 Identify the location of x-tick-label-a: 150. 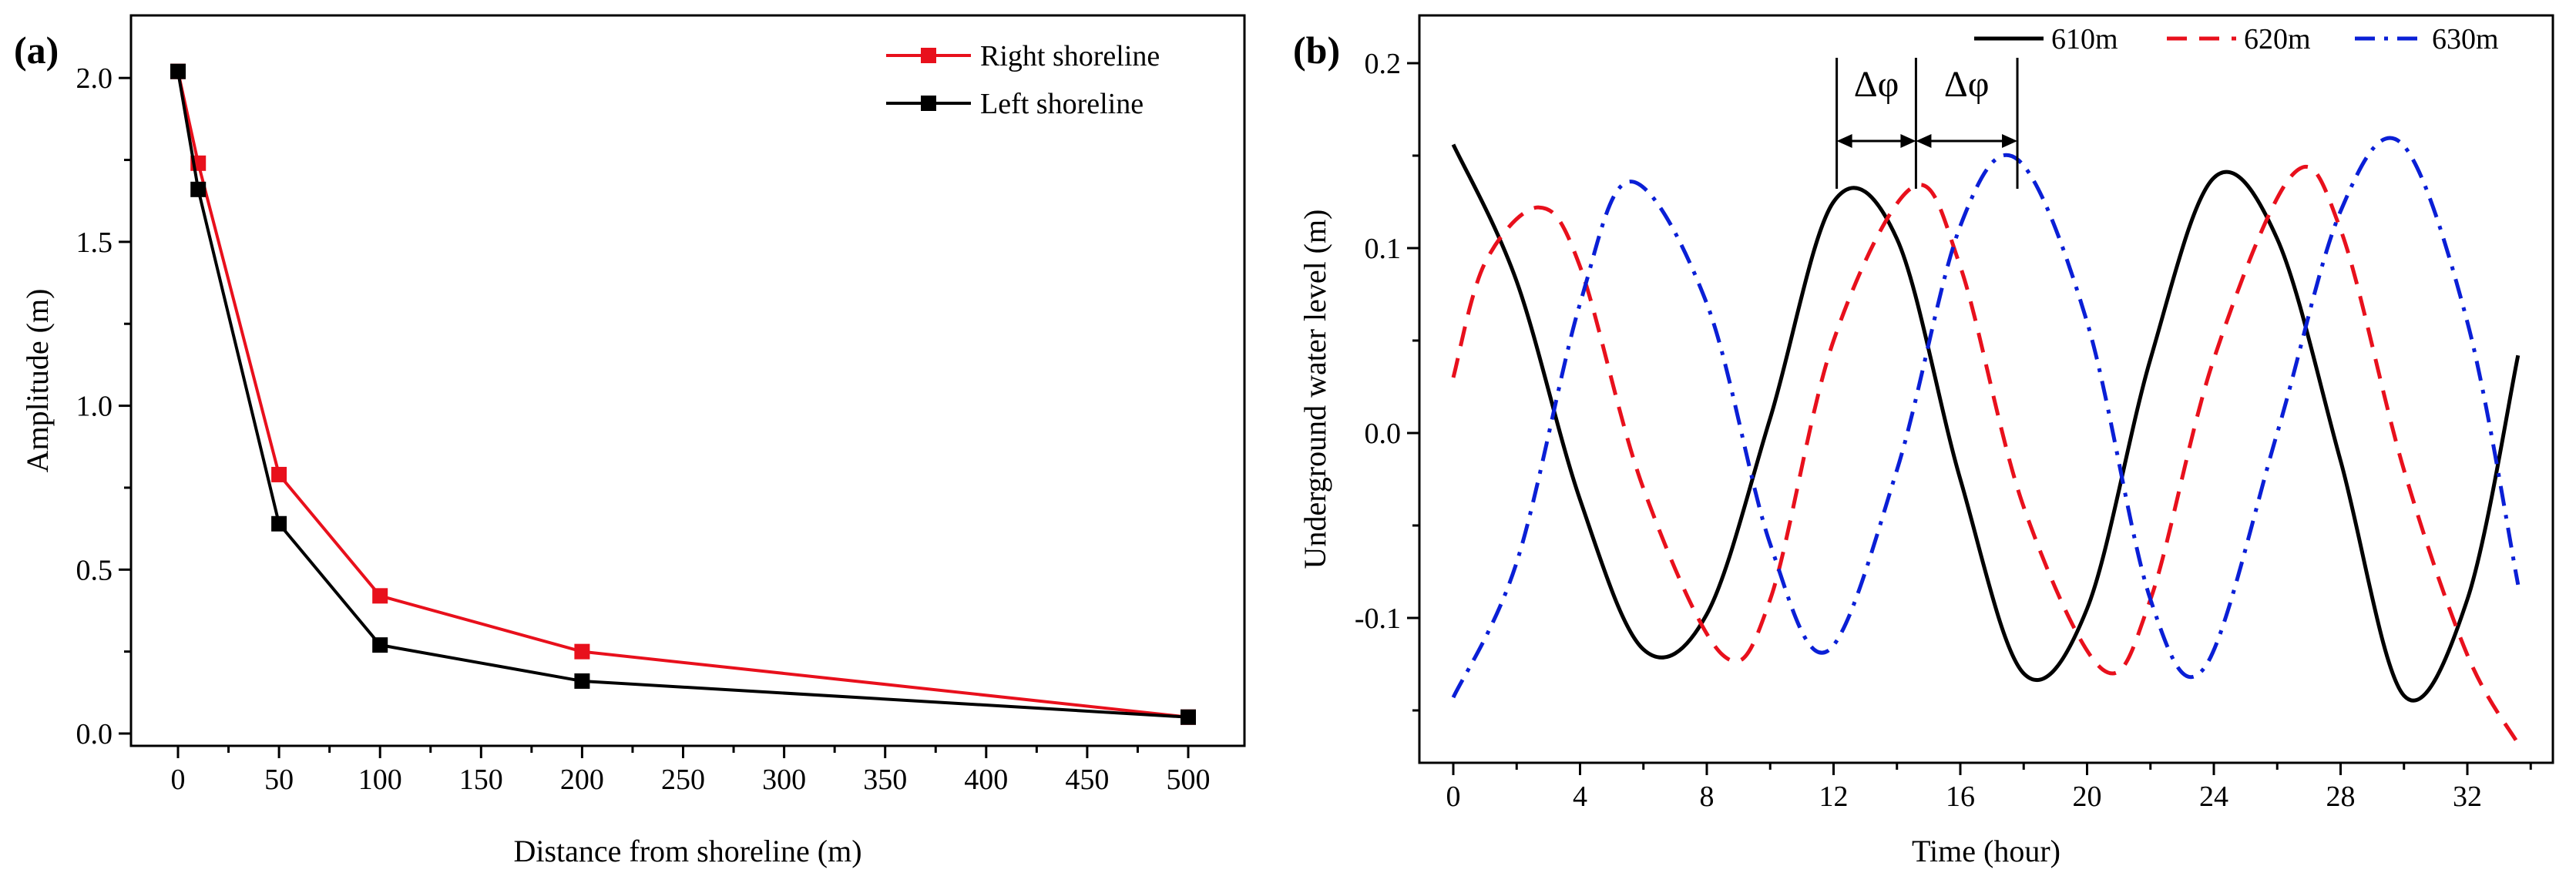
(481, 780).